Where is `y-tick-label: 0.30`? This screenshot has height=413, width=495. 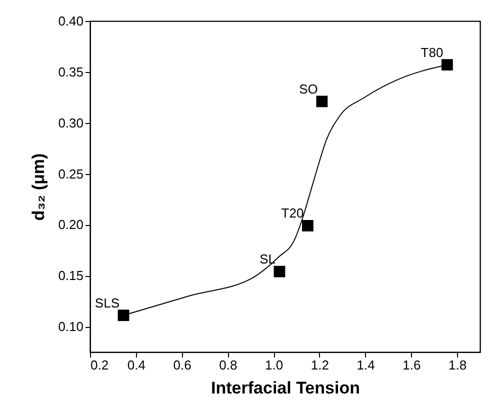 y-tick-label: 0.30 is located at coordinates (71, 122).